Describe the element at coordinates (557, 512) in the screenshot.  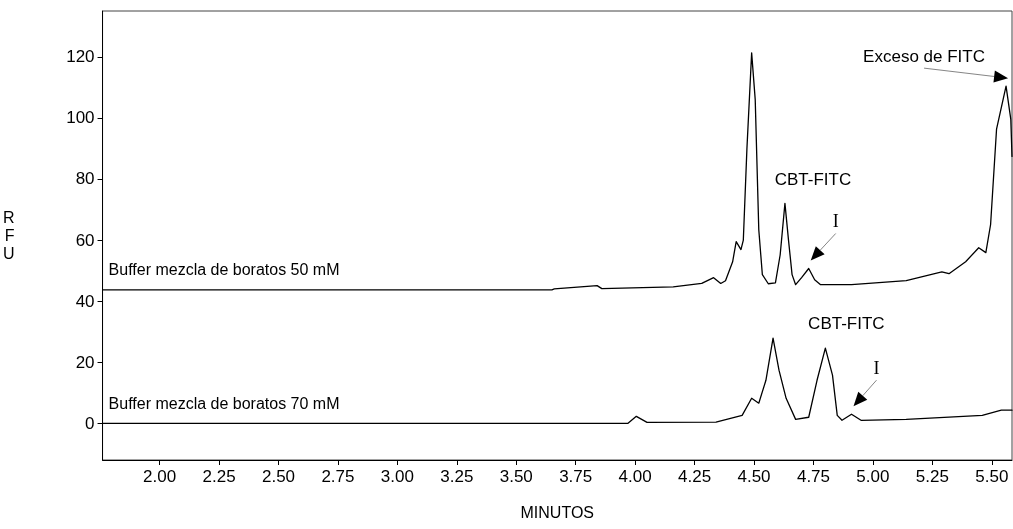
I see `x-axis-title: MINUTOS` at that location.